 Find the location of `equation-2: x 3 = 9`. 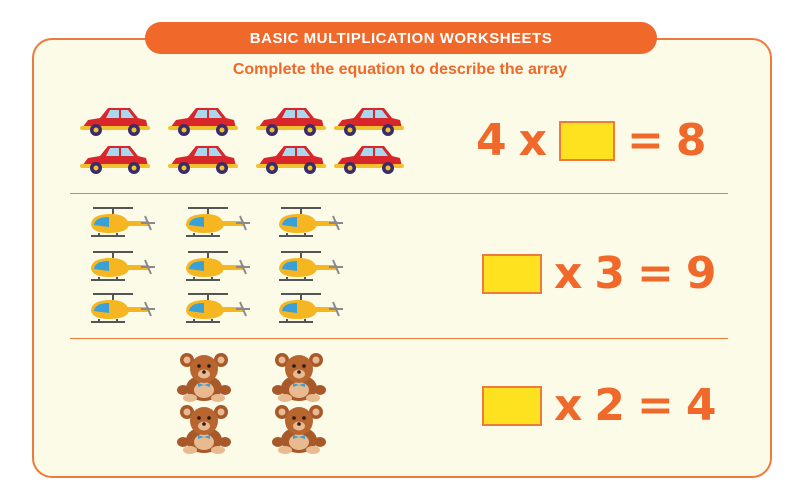

equation-2: x 3 = 9 is located at coordinates (599, 273).